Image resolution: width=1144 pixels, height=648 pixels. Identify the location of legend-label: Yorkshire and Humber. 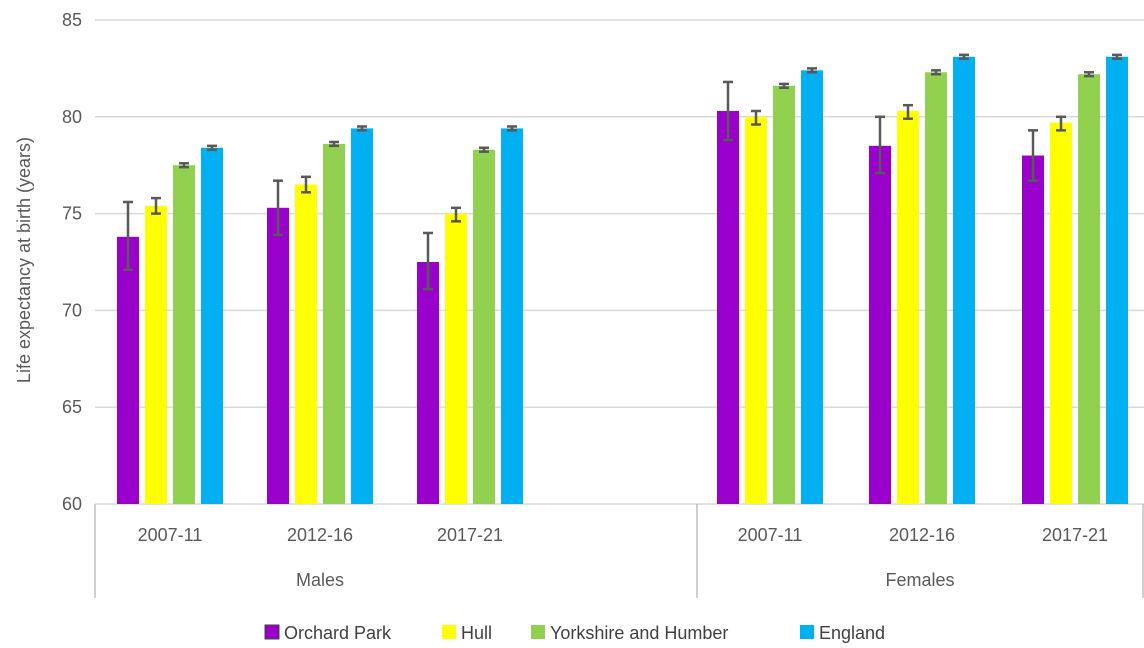
(639, 633).